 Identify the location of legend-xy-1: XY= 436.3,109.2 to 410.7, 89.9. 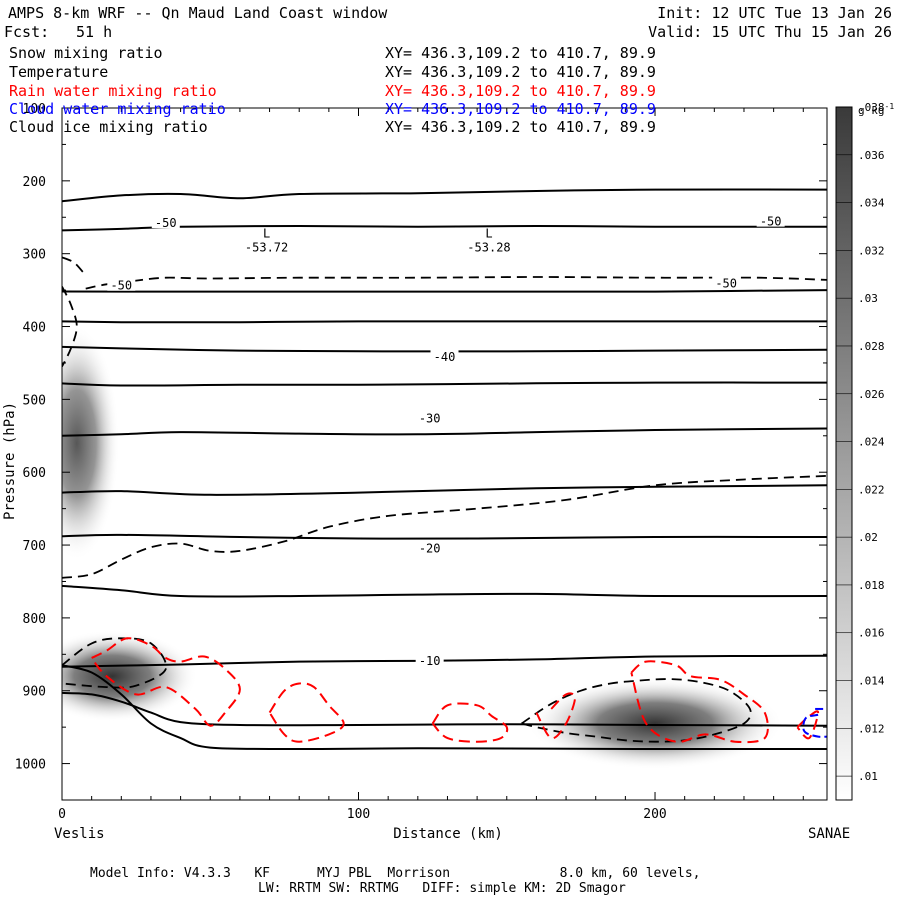
(520, 72).